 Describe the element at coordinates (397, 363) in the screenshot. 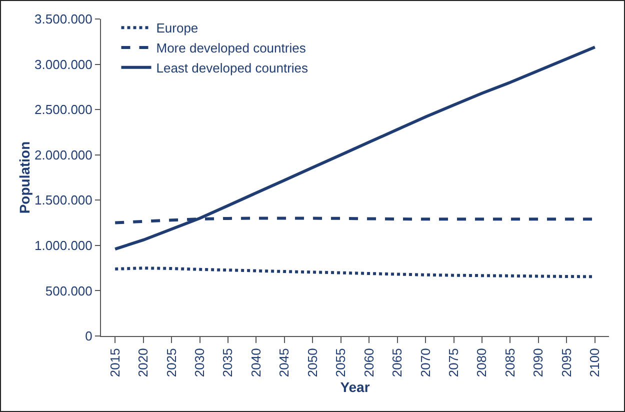

I see `x-tick-label: 2065` at that location.